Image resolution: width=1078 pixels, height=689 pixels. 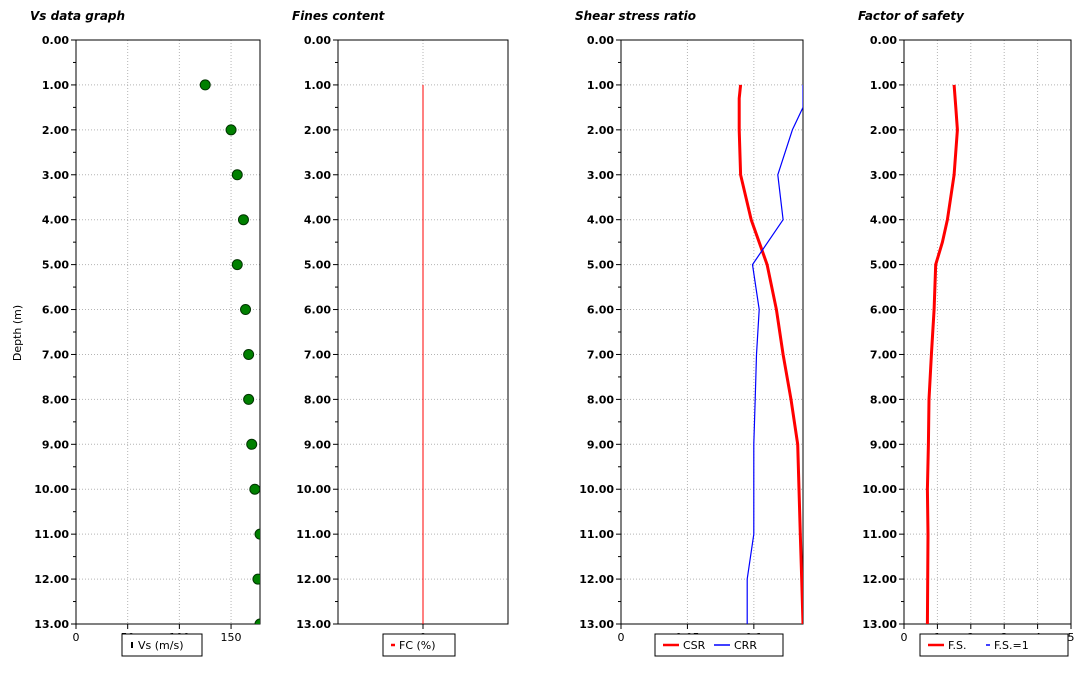 What do you see at coordinates (1011, 645) in the screenshot?
I see `legend-label: F.S.=1` at bounding box center [1011, 645].